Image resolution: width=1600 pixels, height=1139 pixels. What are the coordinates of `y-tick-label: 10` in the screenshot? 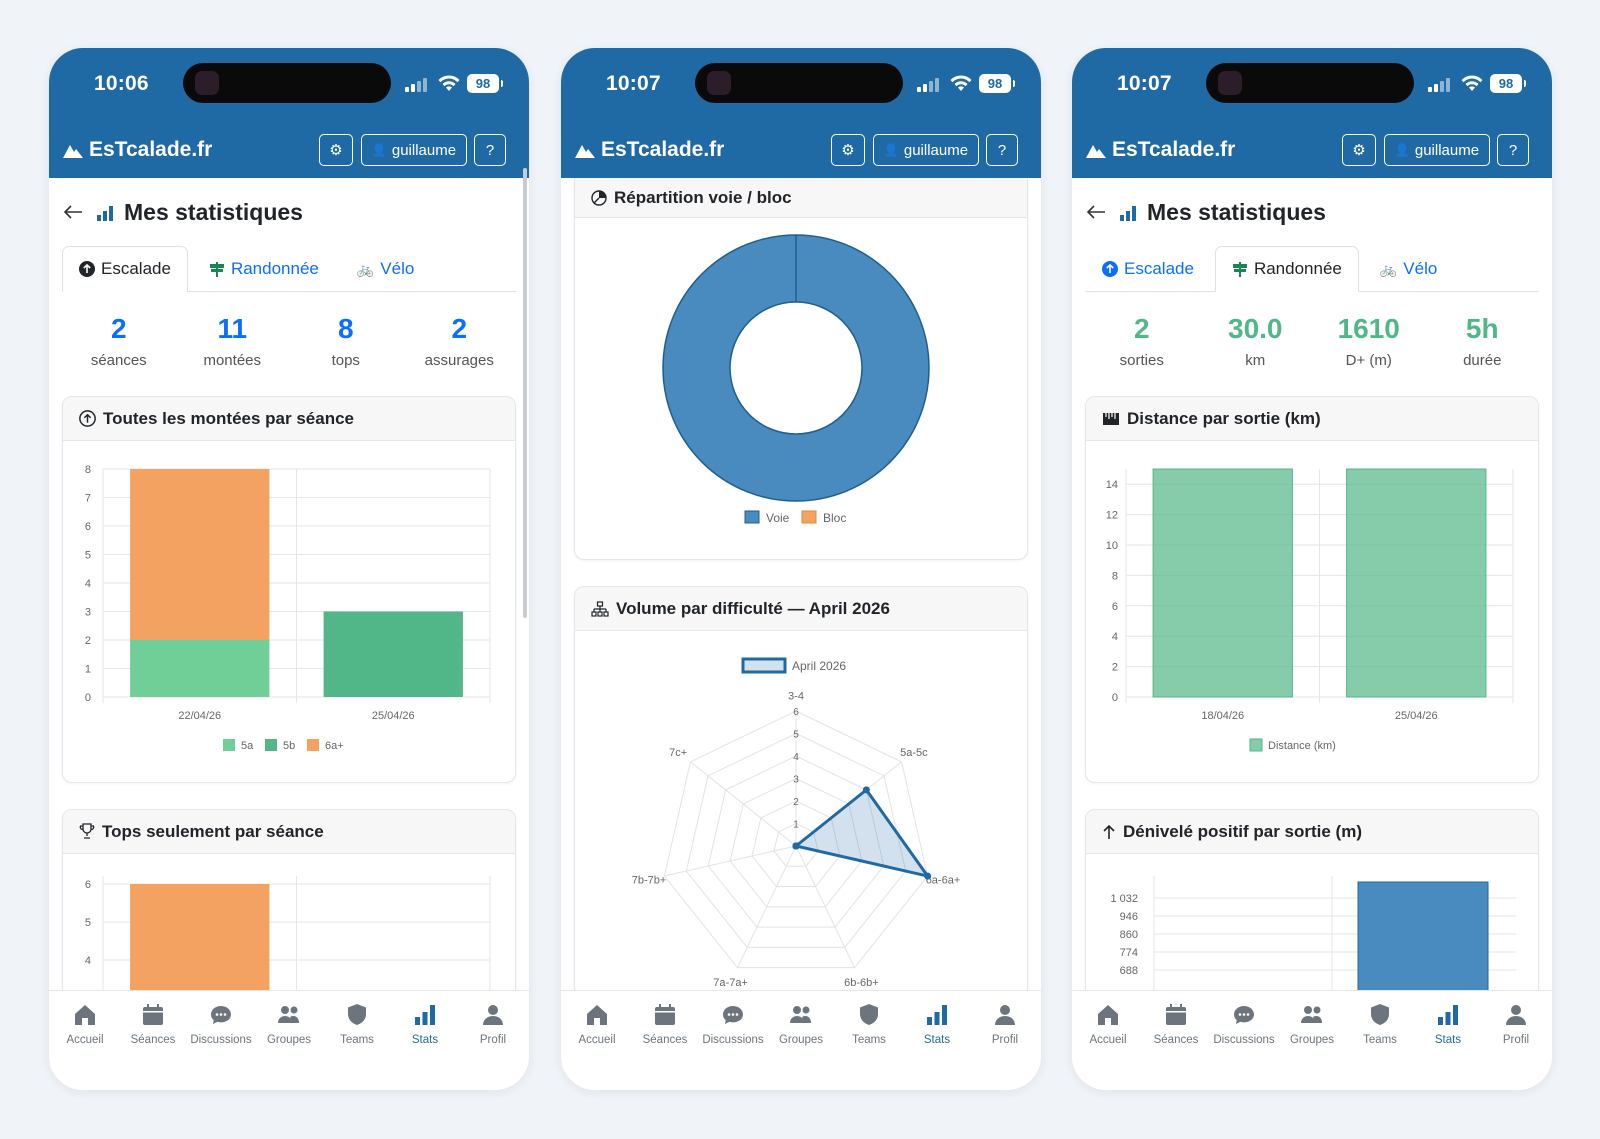 It's located at (1112, 546).